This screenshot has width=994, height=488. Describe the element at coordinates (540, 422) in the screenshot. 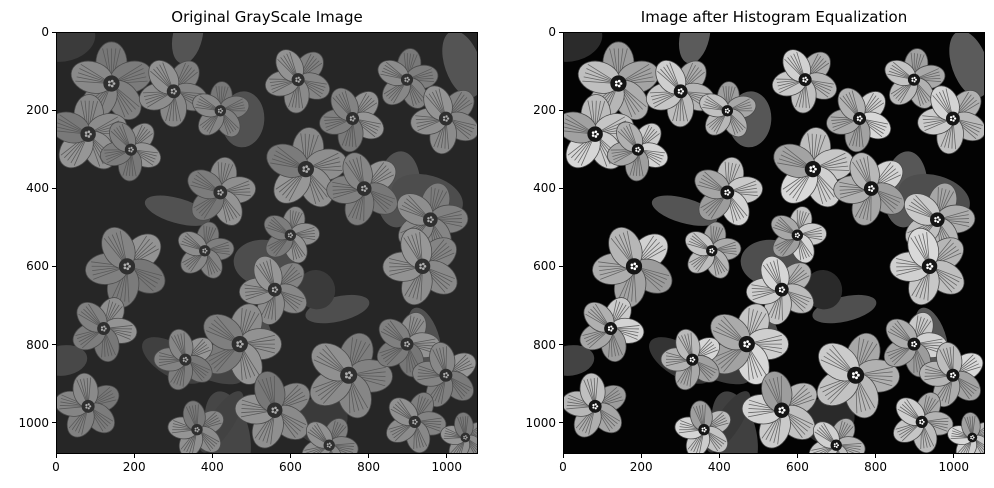

I see `y-tick-label: 1000` at that location.